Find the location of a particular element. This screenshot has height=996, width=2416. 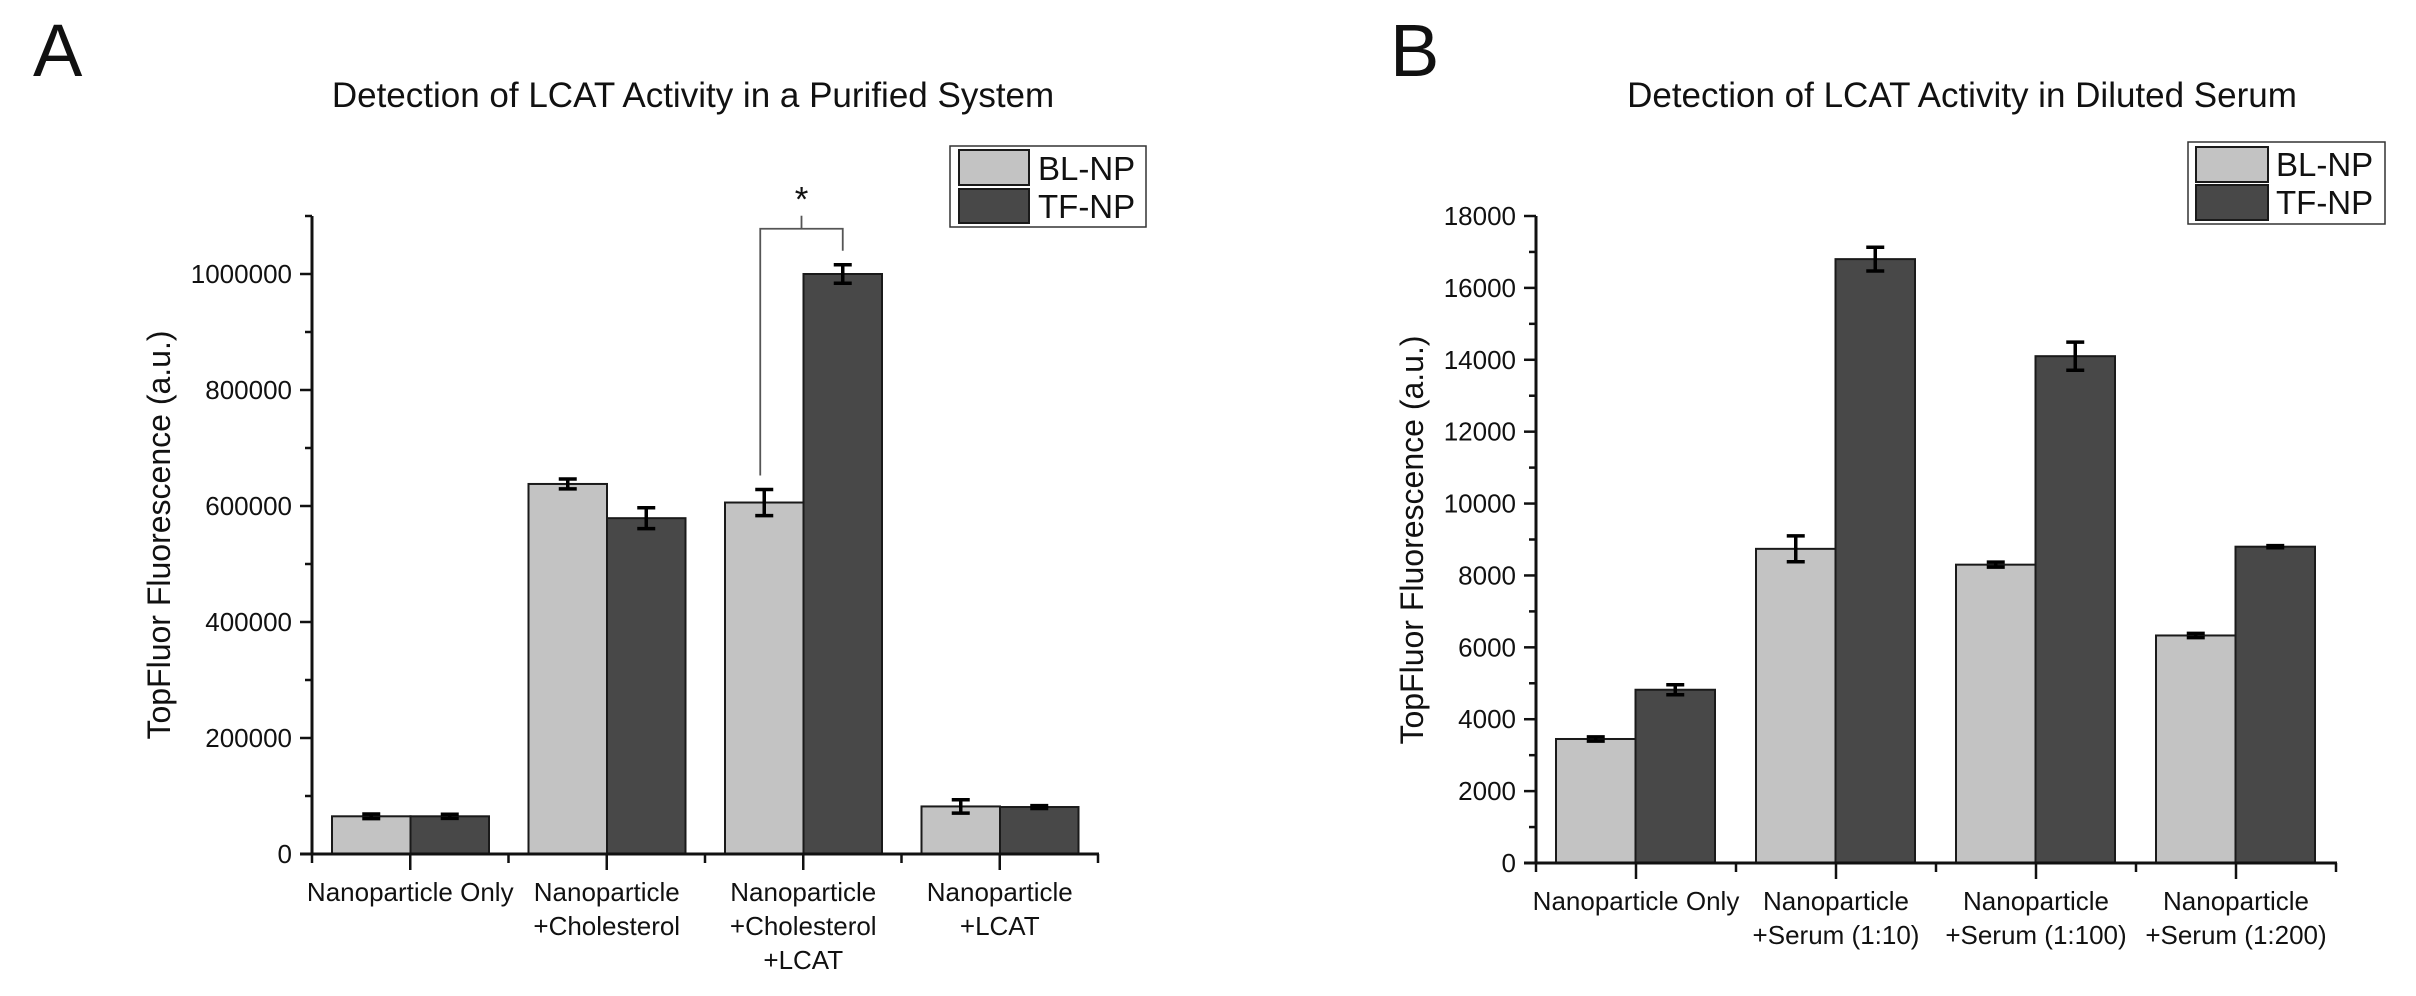

legend-label-tf-np-a: TF-NP is located at coordinates (1086, 206).